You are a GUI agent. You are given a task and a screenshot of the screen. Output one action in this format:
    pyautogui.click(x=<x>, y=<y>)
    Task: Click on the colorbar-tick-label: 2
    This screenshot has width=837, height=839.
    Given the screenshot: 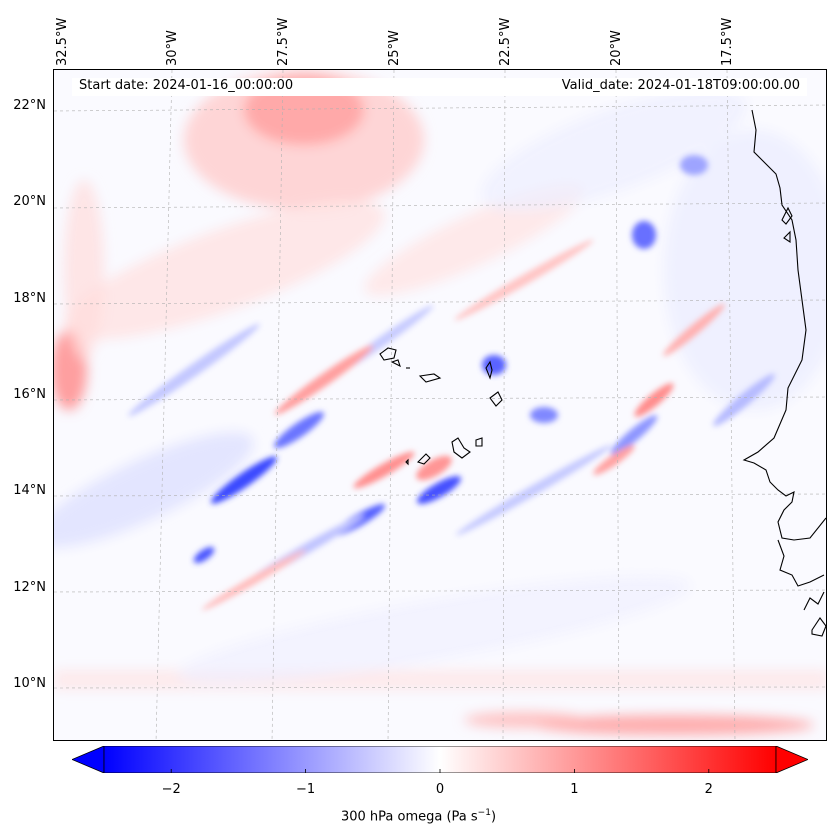 What is the action you would take?
    pyautogui.click(x=708, y=789)
    